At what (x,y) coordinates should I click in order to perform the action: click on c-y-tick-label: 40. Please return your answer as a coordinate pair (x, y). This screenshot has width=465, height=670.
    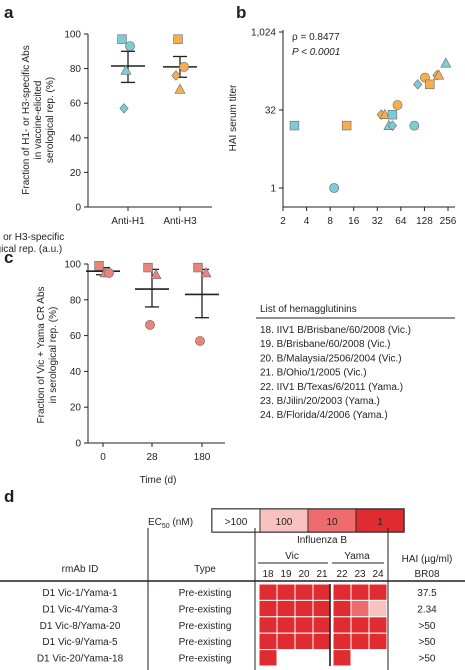
    Looking at the image, I should click on (76, 372).